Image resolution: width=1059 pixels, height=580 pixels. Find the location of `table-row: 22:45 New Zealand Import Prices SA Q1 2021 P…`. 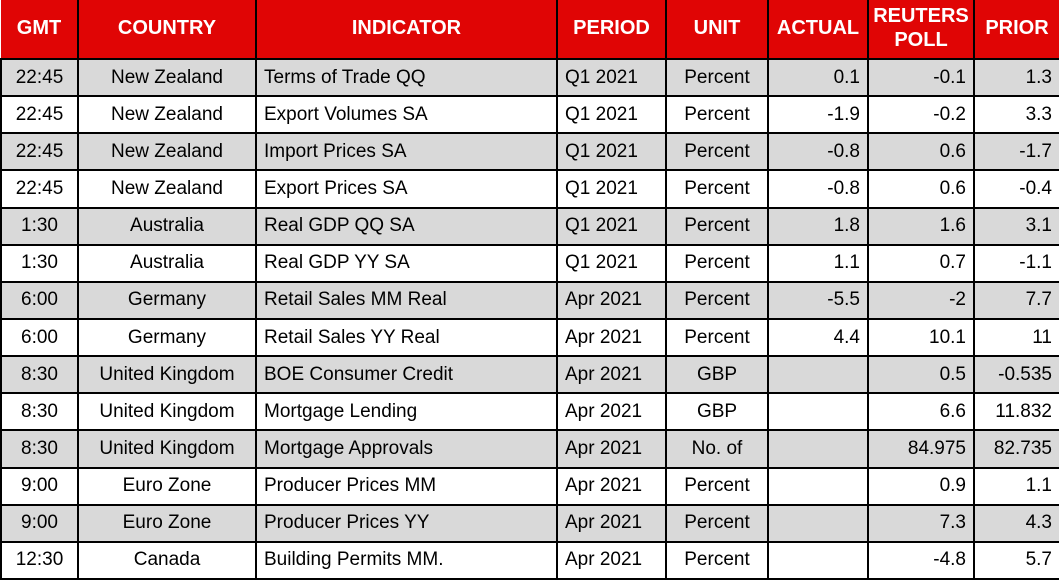

table-row: 22:45 New Zealand Import Prices SA Q1 2021 P… is located at coordinates (529, 152).